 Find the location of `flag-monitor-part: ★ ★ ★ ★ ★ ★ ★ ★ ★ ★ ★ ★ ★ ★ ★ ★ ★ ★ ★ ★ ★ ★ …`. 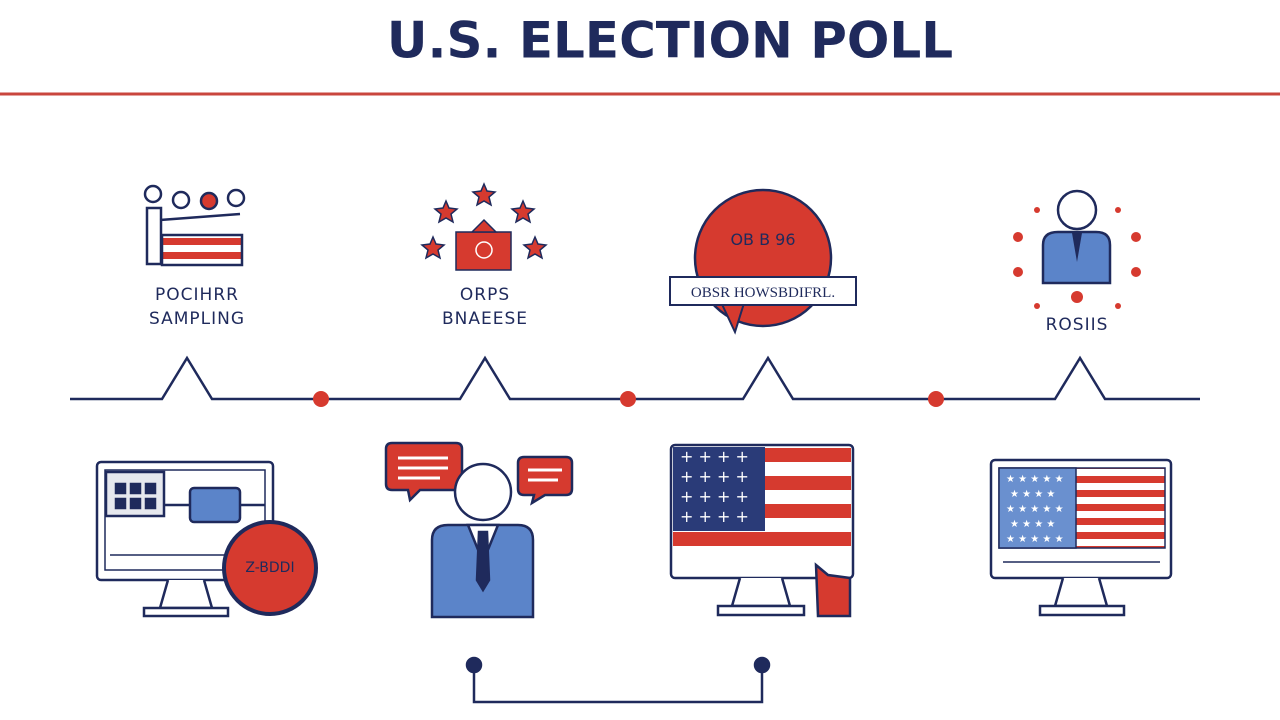

flag-monitor-part: ★ ★ ★ ★ ★ ★ ★ ★ ★ ★ ★ ★ ★ ★ ★ ★ ★ ★ ★ ★ ★ ★ … is located at coordinates (1035, 509).